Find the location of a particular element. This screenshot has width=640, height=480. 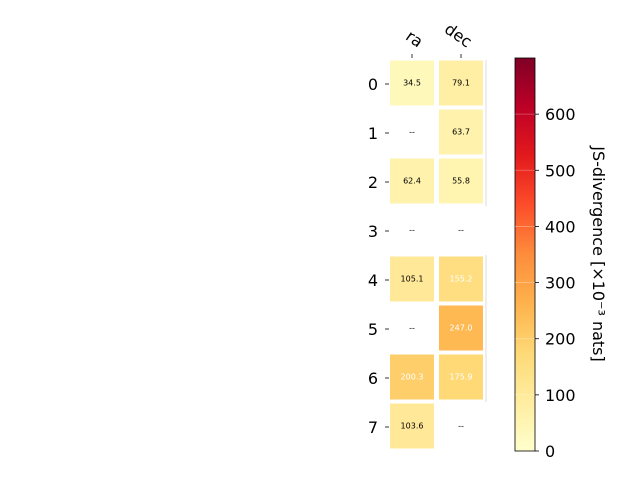

colorbar-gradient is located at coordinates (525, 254).